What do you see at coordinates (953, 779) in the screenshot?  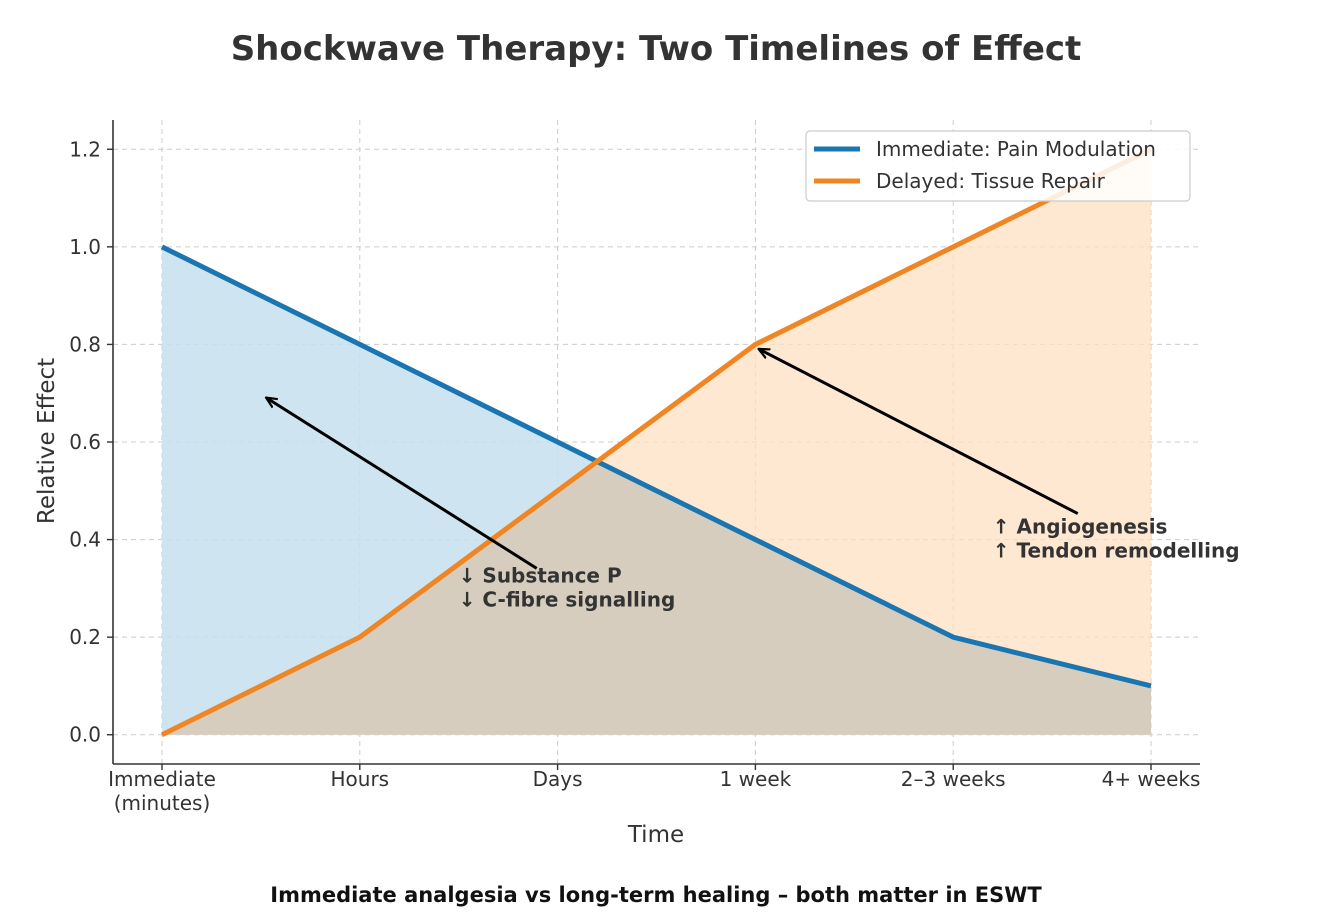 I see `x-tick-label: 2–3 weeks` at bounding box center [953, 779].